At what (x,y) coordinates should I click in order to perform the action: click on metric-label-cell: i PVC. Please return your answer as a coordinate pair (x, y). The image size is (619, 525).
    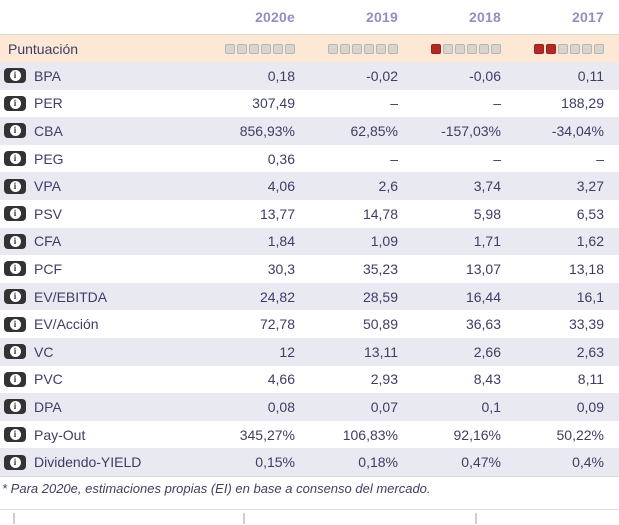
    Looking at the image, I should click on (96, 379).